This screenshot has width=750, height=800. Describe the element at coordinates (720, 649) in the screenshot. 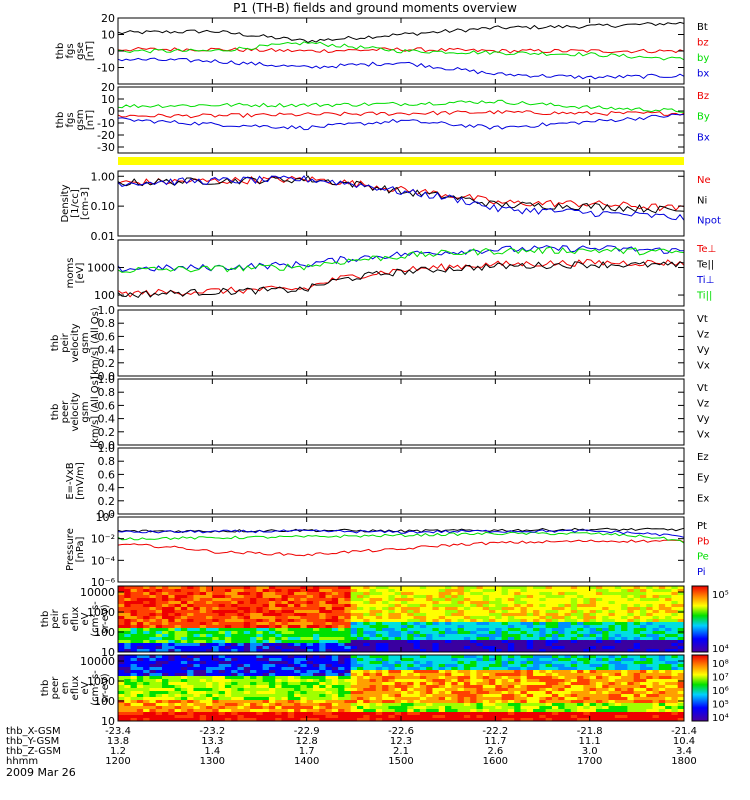

I see `colorbar-tick-label: 10⁴` at that location.